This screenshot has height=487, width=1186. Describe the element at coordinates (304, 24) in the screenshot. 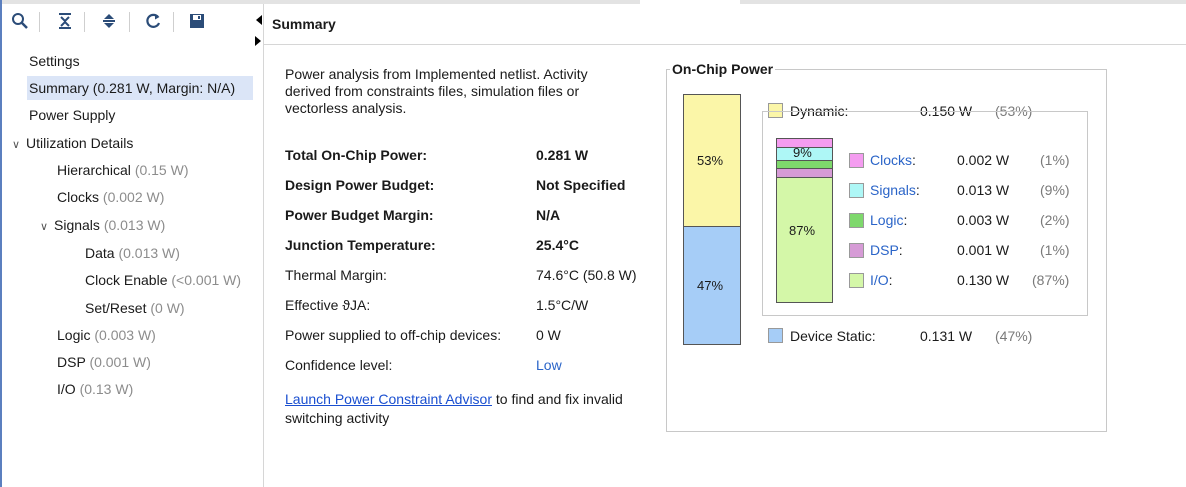

I see `page-title: Summary` at that location.